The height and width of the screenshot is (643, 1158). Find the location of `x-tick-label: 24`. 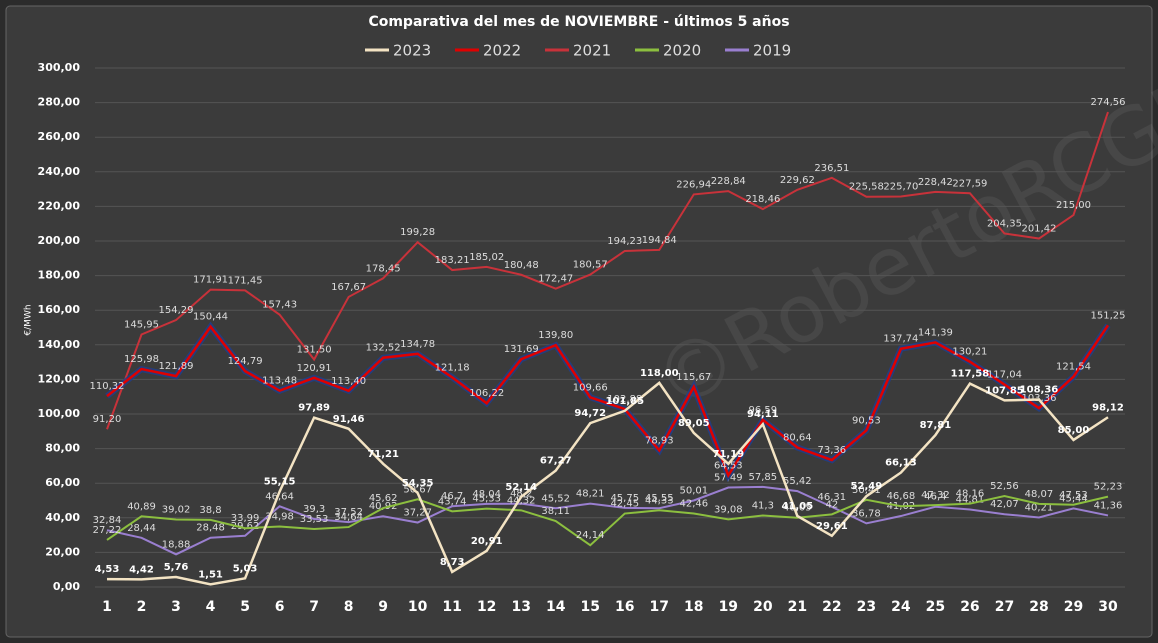

x-tick-label: 24 is located at coordinates (901, 607).